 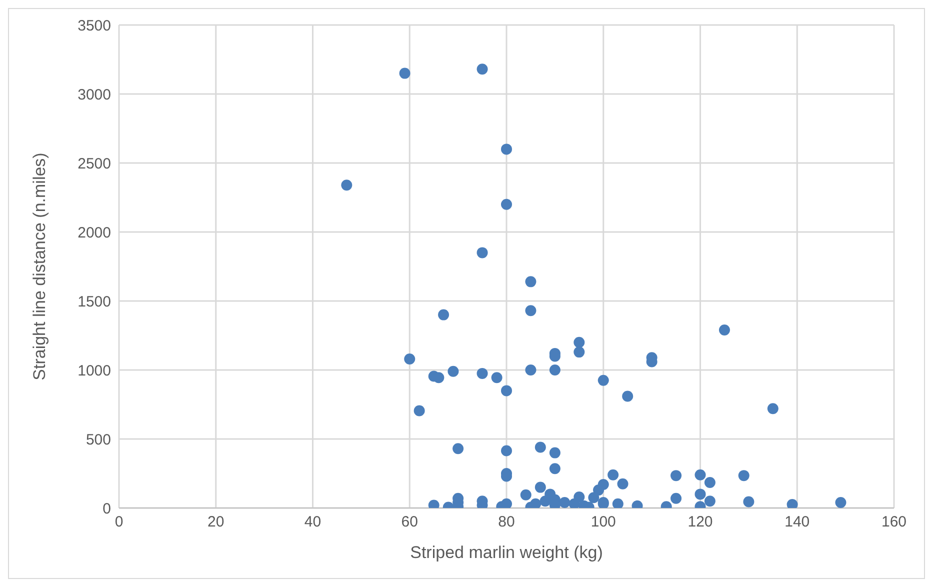 I want to click on y-tick-label: 3500, so click(x=94, y=25).